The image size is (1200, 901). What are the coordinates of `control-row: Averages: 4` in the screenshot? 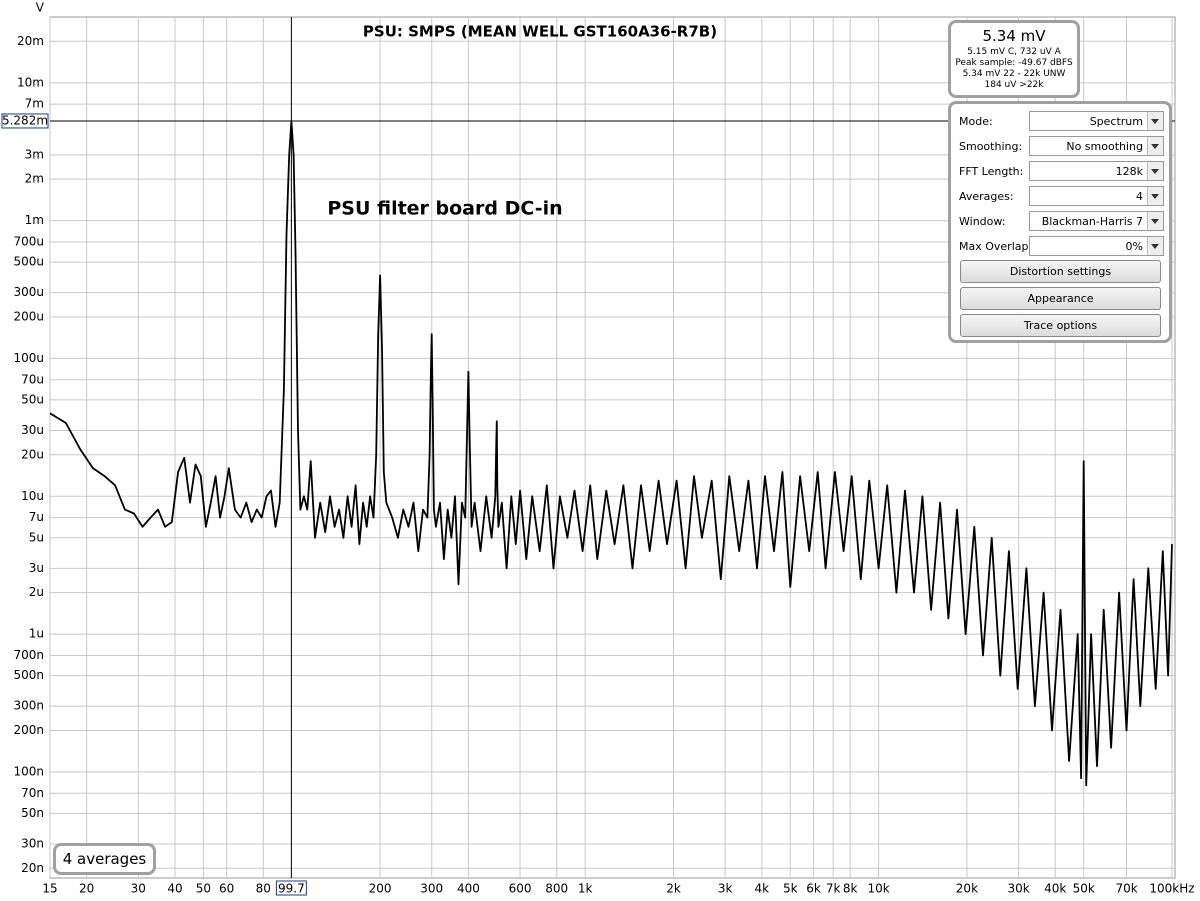 It's located at (1061, 196).